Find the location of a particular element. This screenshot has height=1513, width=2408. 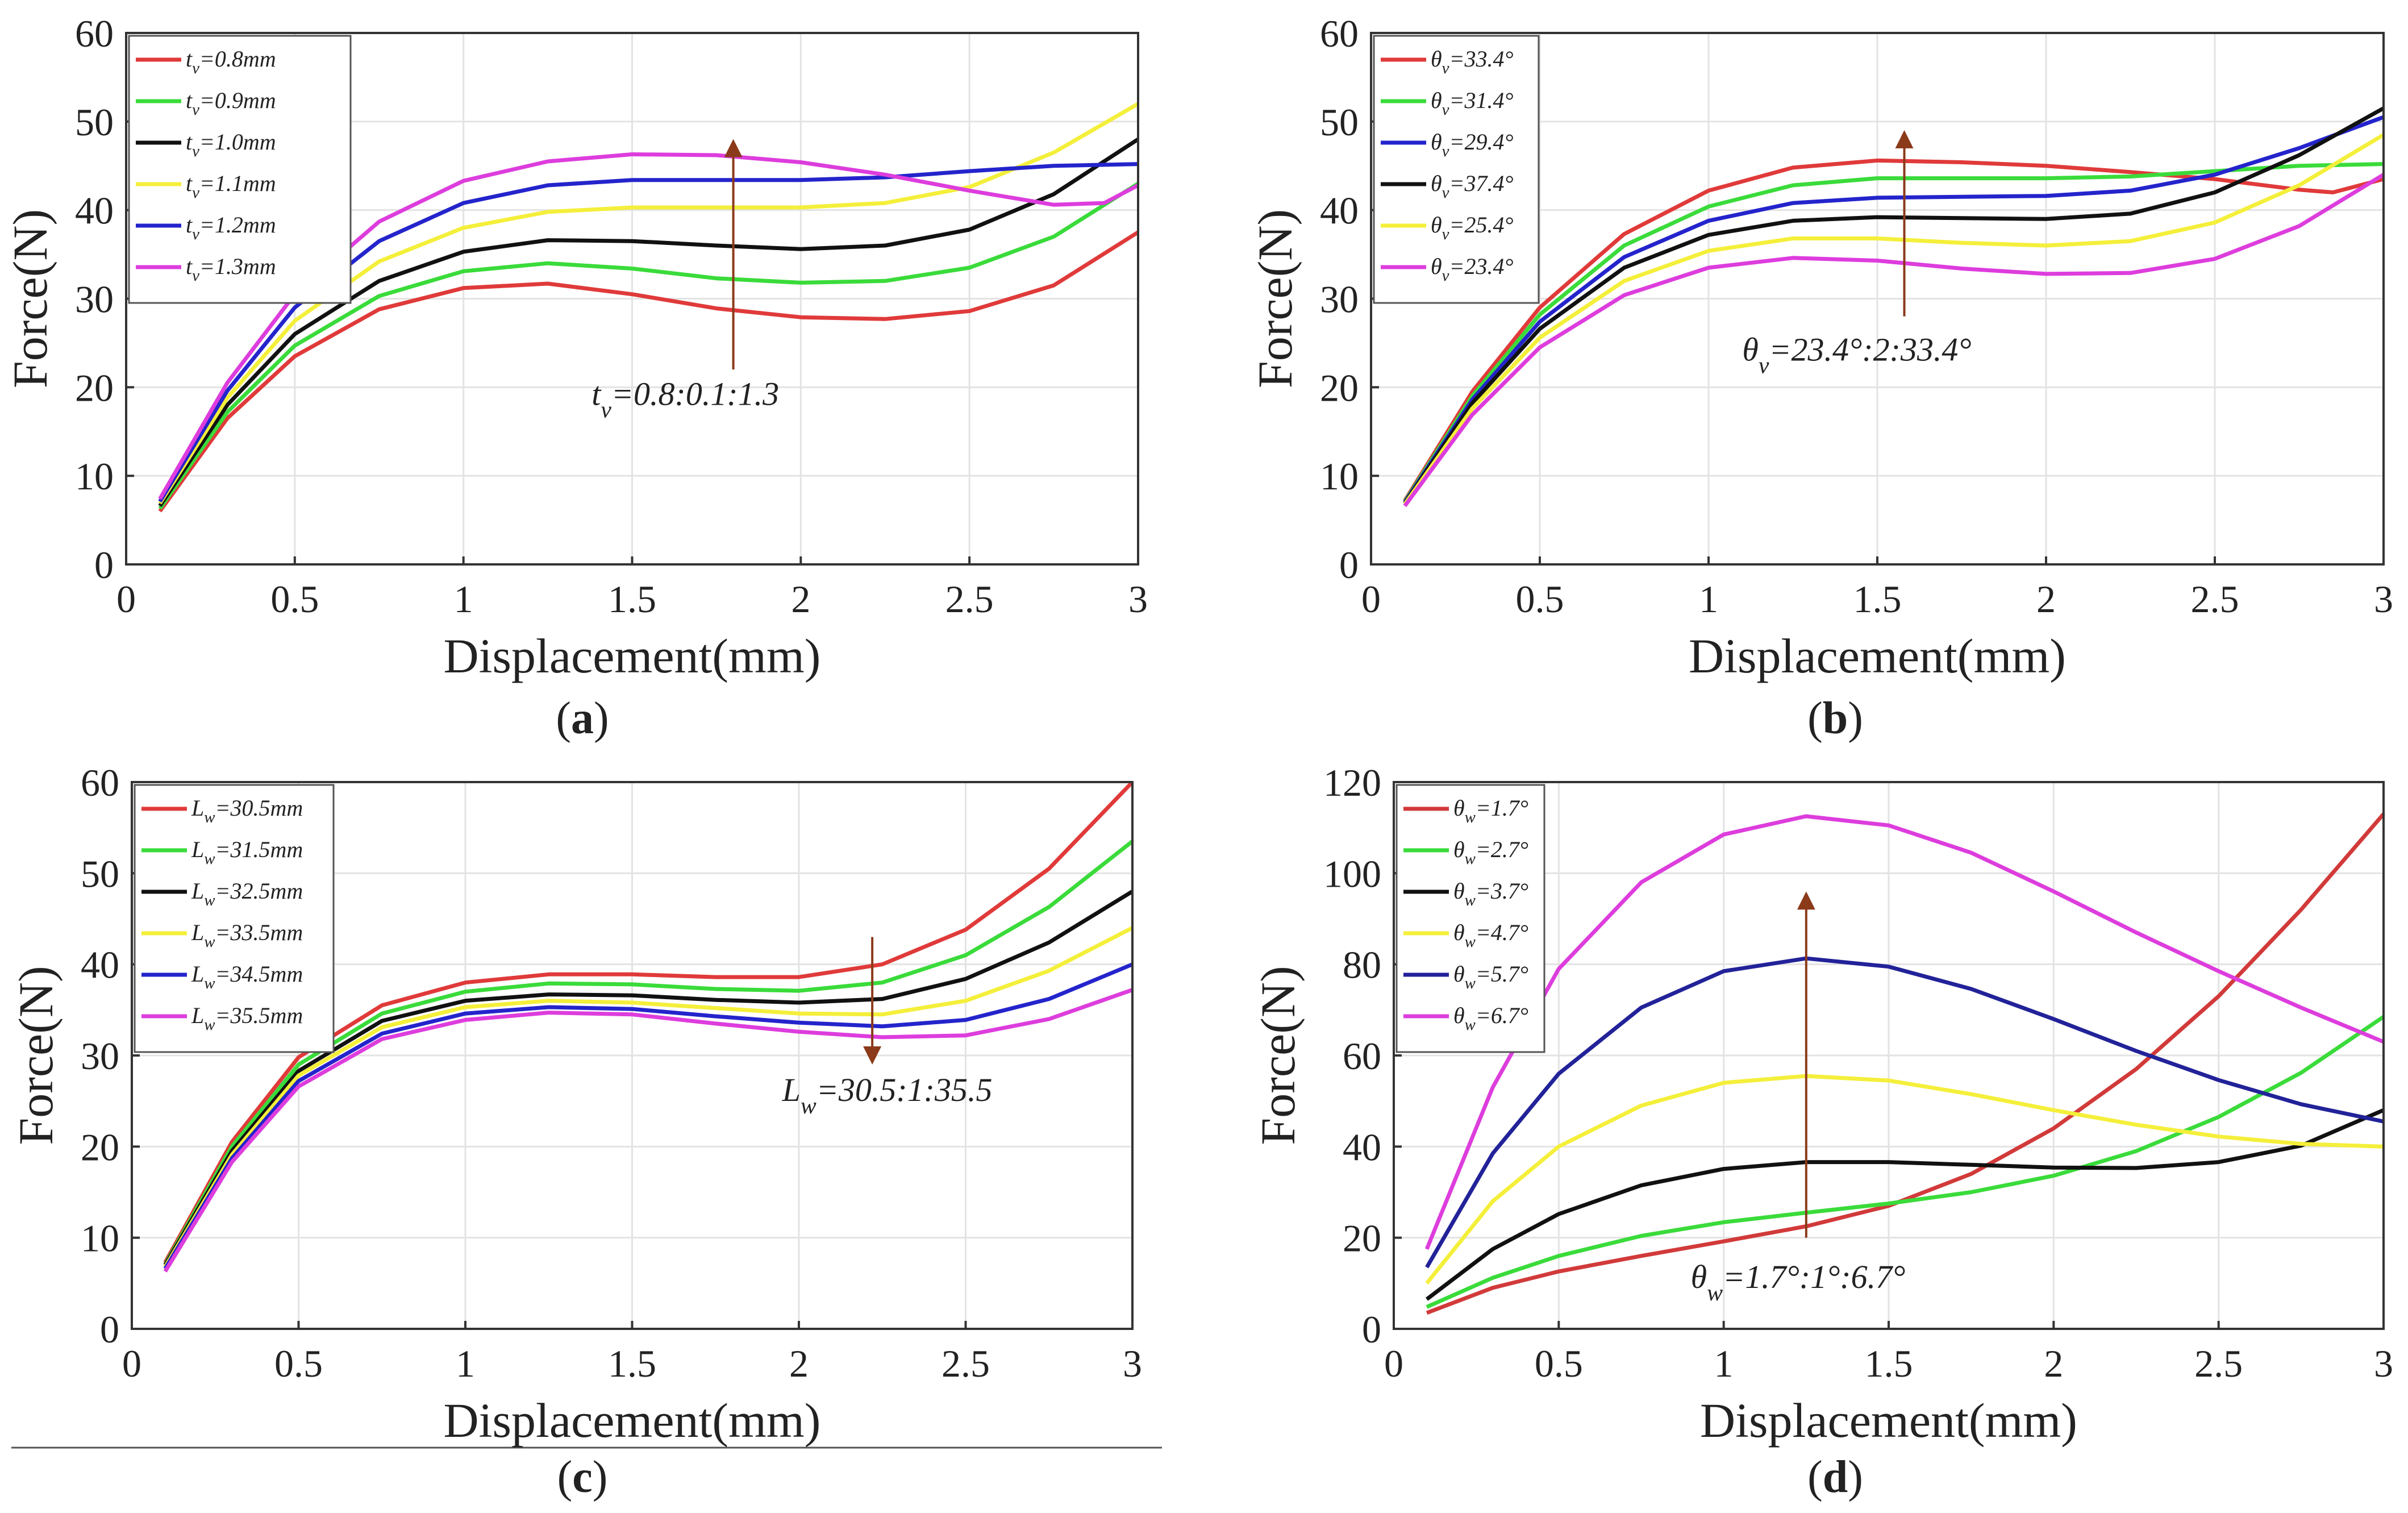

legend-entry: Lw=33.5mm is located at coordinates (247, 936).